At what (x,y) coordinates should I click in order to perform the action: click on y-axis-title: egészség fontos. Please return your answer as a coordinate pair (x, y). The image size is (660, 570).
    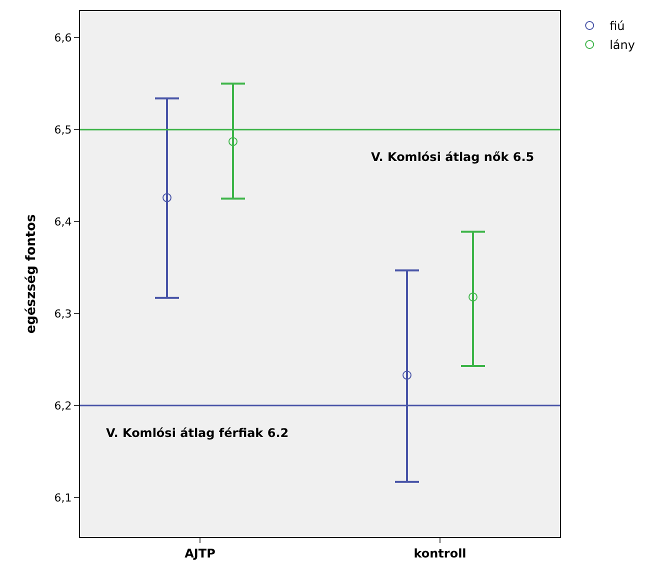
    Looking at the image, I should click on (32, 274).